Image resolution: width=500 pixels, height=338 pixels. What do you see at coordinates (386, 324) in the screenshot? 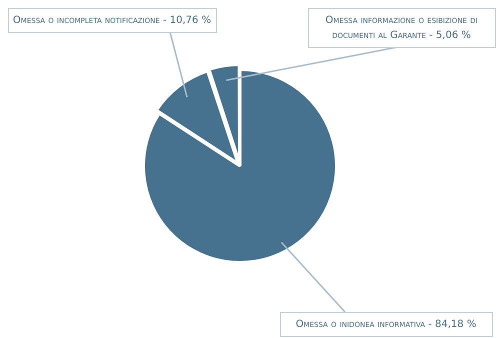
I see `slice-label: Omessa o inidonea informativa - 84,18 %` at bounding box center [386, 324].